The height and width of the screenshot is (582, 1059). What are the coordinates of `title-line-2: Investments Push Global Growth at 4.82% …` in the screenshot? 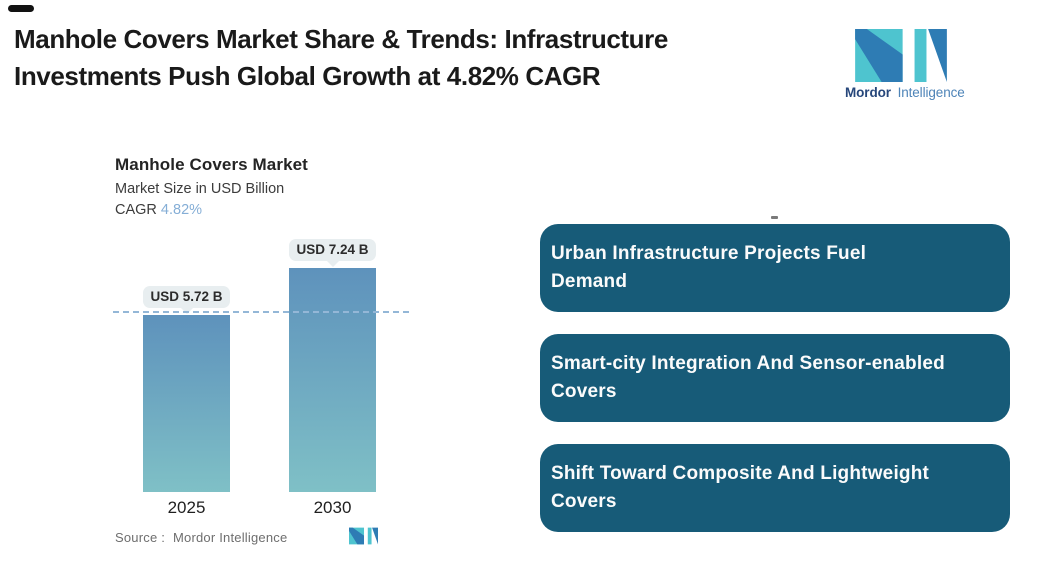 It's located at (307, 76).